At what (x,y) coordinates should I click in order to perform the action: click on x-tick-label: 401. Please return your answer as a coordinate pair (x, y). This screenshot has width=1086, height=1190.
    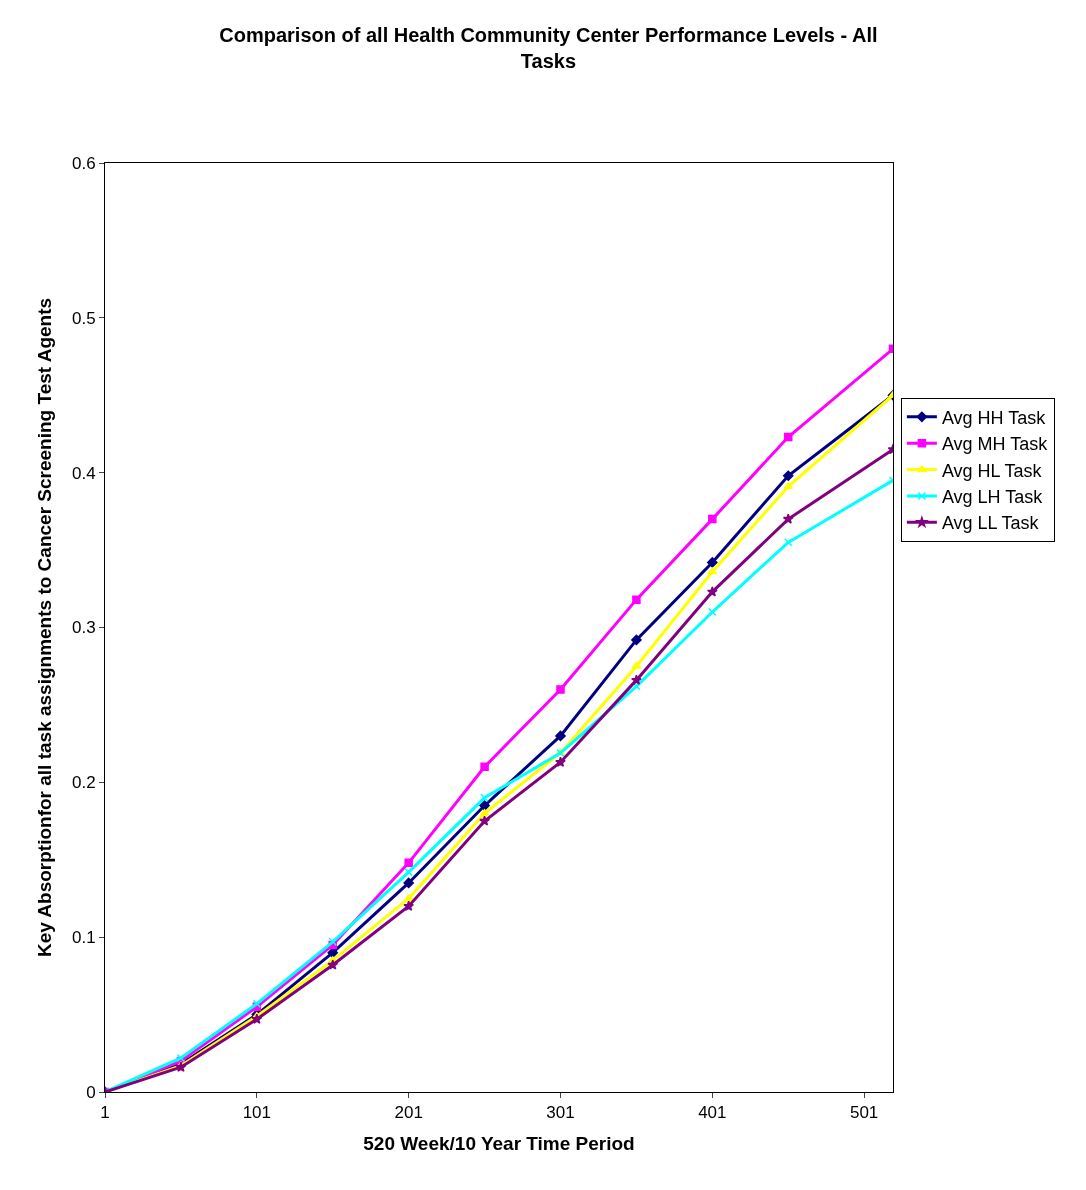
    Looking at the image, I should click on (712, 1113).